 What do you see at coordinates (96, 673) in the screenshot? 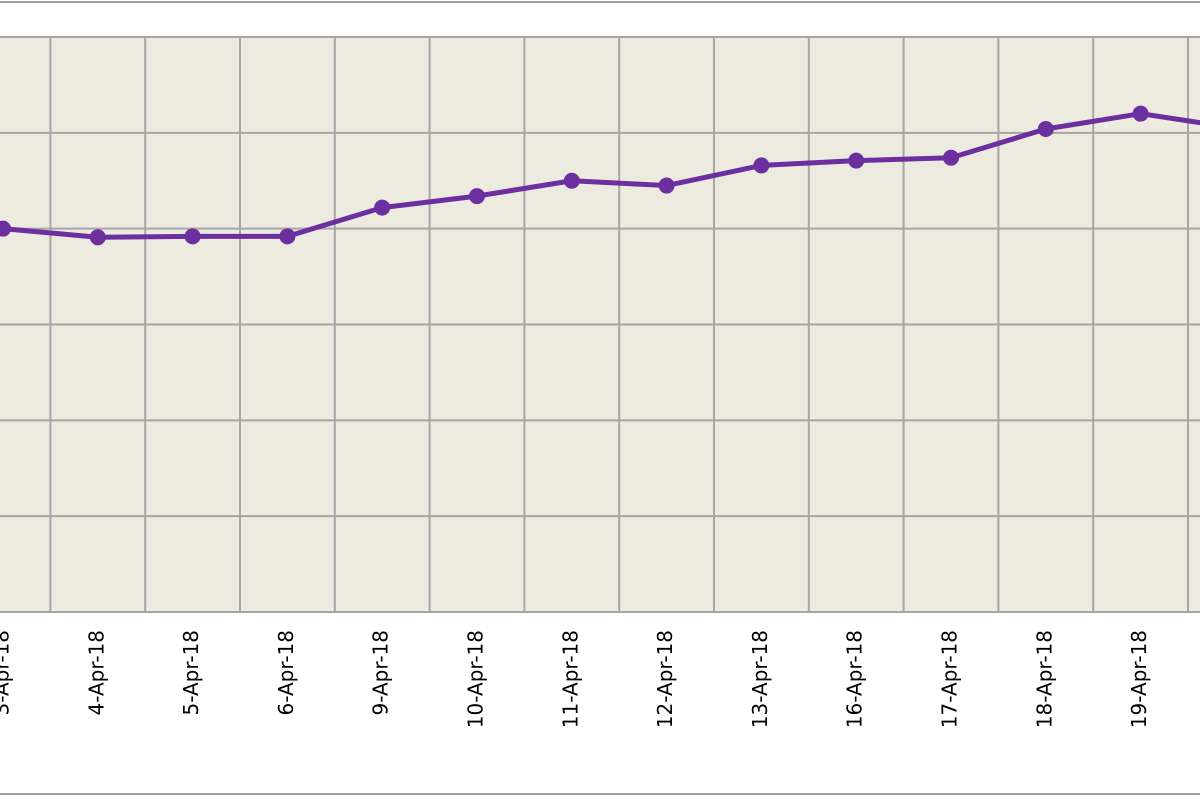
I see `x-tick-label: 4-Apr-18` at bounding box center [96, 673].